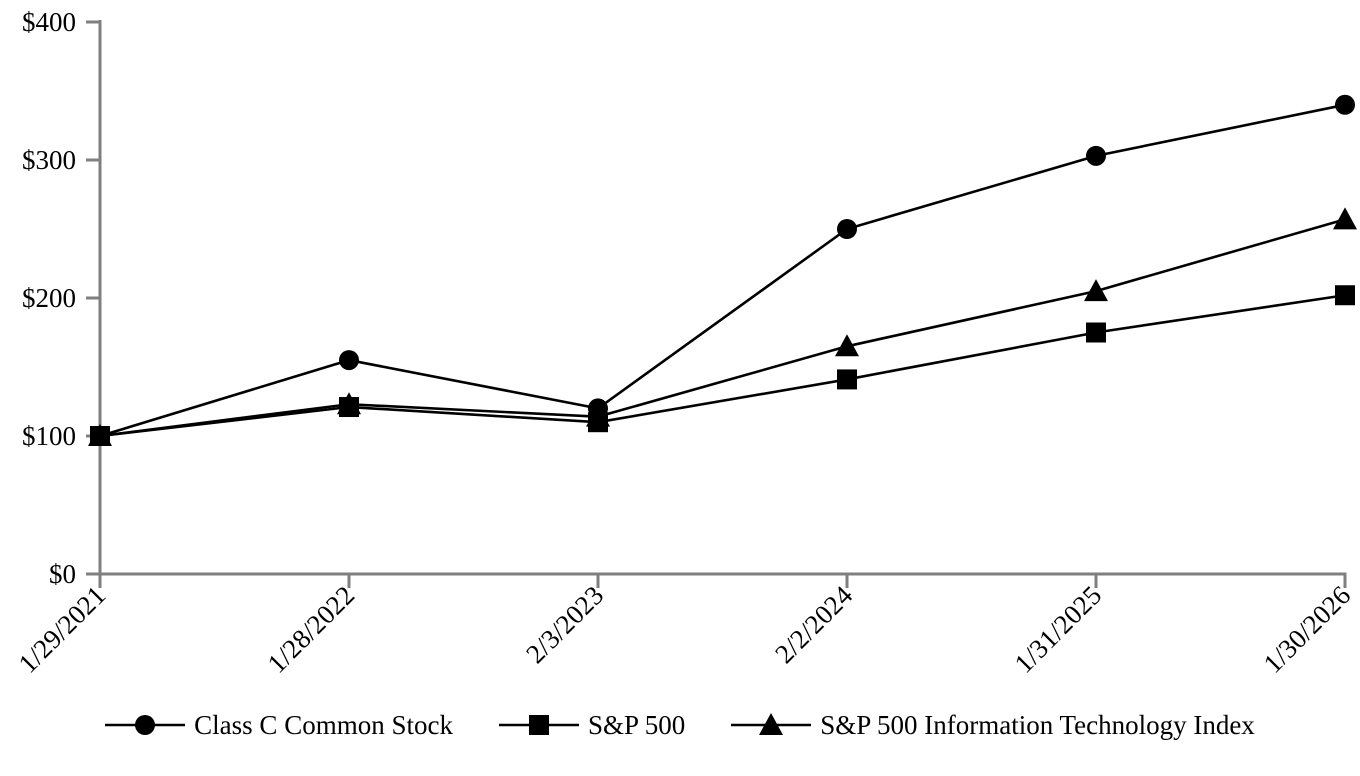 The width and height of the screenshot is (1360, 776). Describe the element at coordinates (1058, 629) in the screenshot. I see `x-axis-label: 1/31/2025` at that location.